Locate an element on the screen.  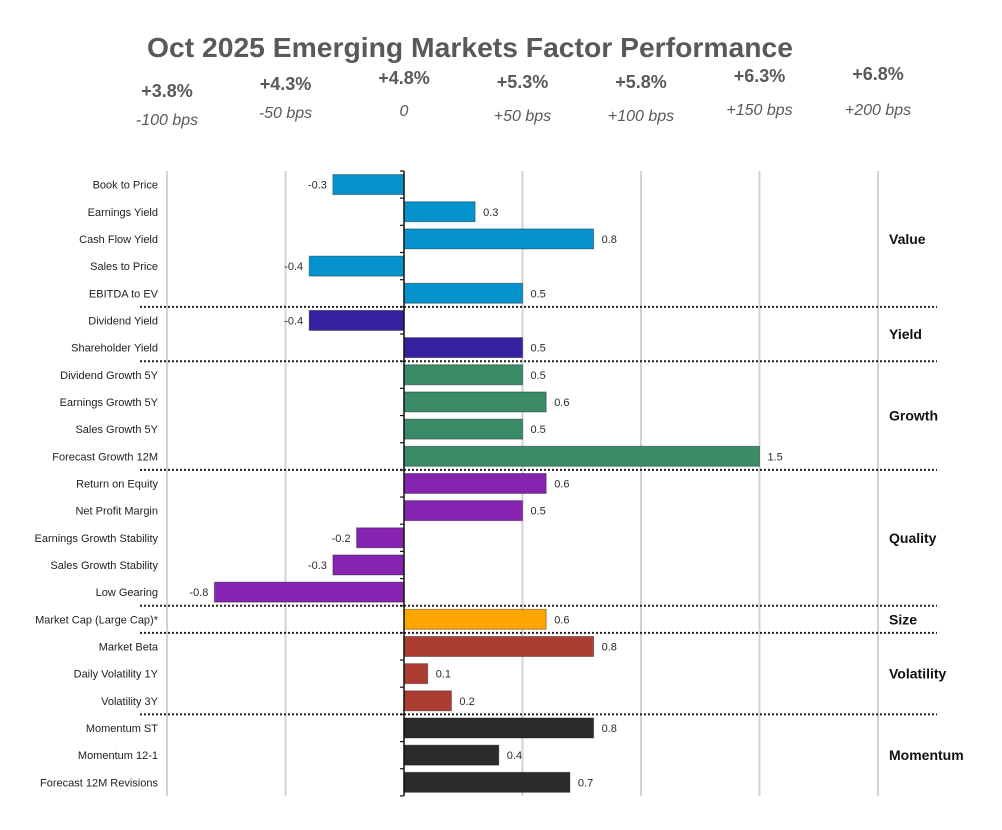
factor-label: Earnings Growth Stability is located at coordinates (97, 539).